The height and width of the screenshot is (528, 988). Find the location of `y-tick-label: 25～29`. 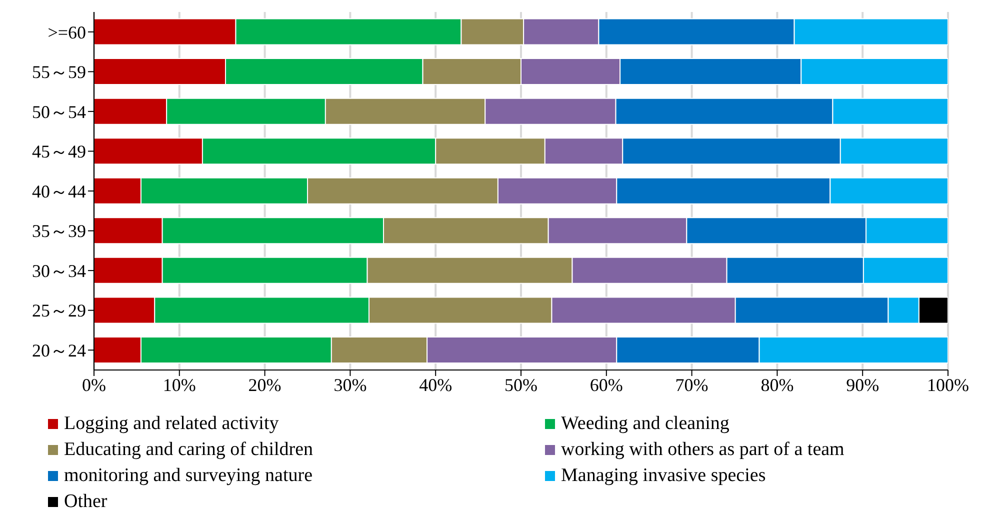

y-tick-label: 25～29 is located at coordinates (59, 310).